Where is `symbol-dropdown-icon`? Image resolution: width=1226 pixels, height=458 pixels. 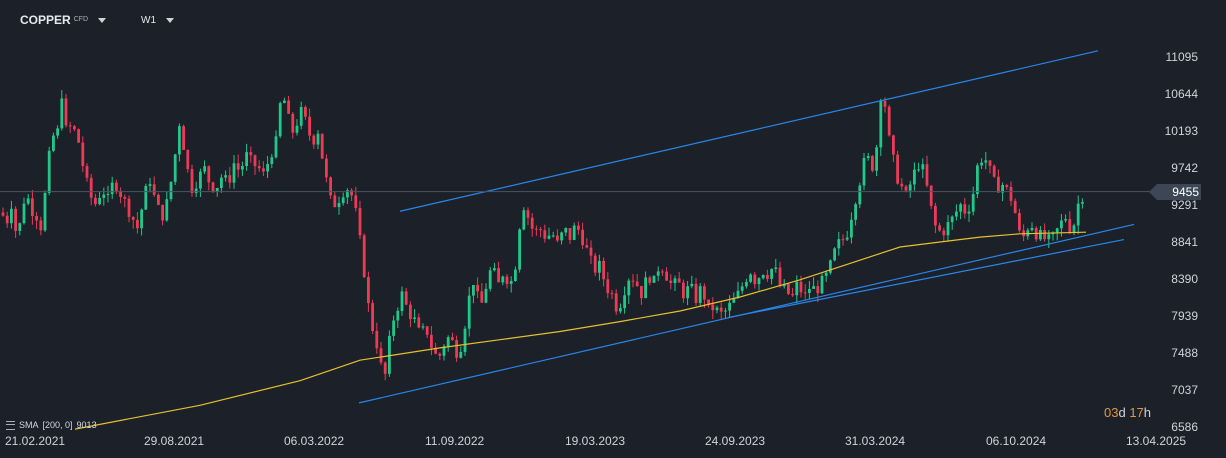
symbol-dropdown-icon is located at coordinates (102, 20).